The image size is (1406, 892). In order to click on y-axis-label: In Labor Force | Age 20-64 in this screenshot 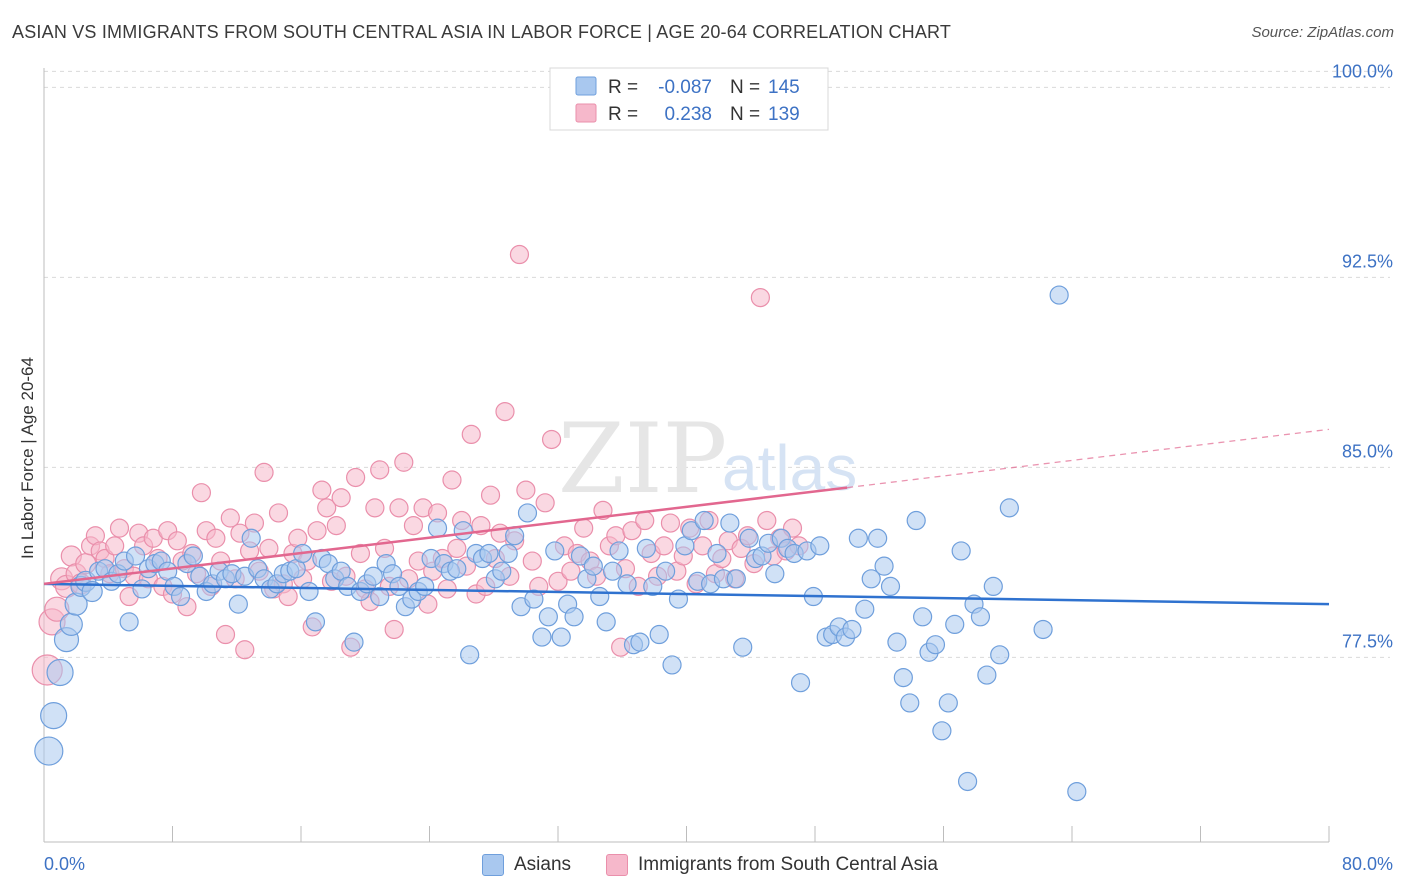, I will do `click(27, 458)`.